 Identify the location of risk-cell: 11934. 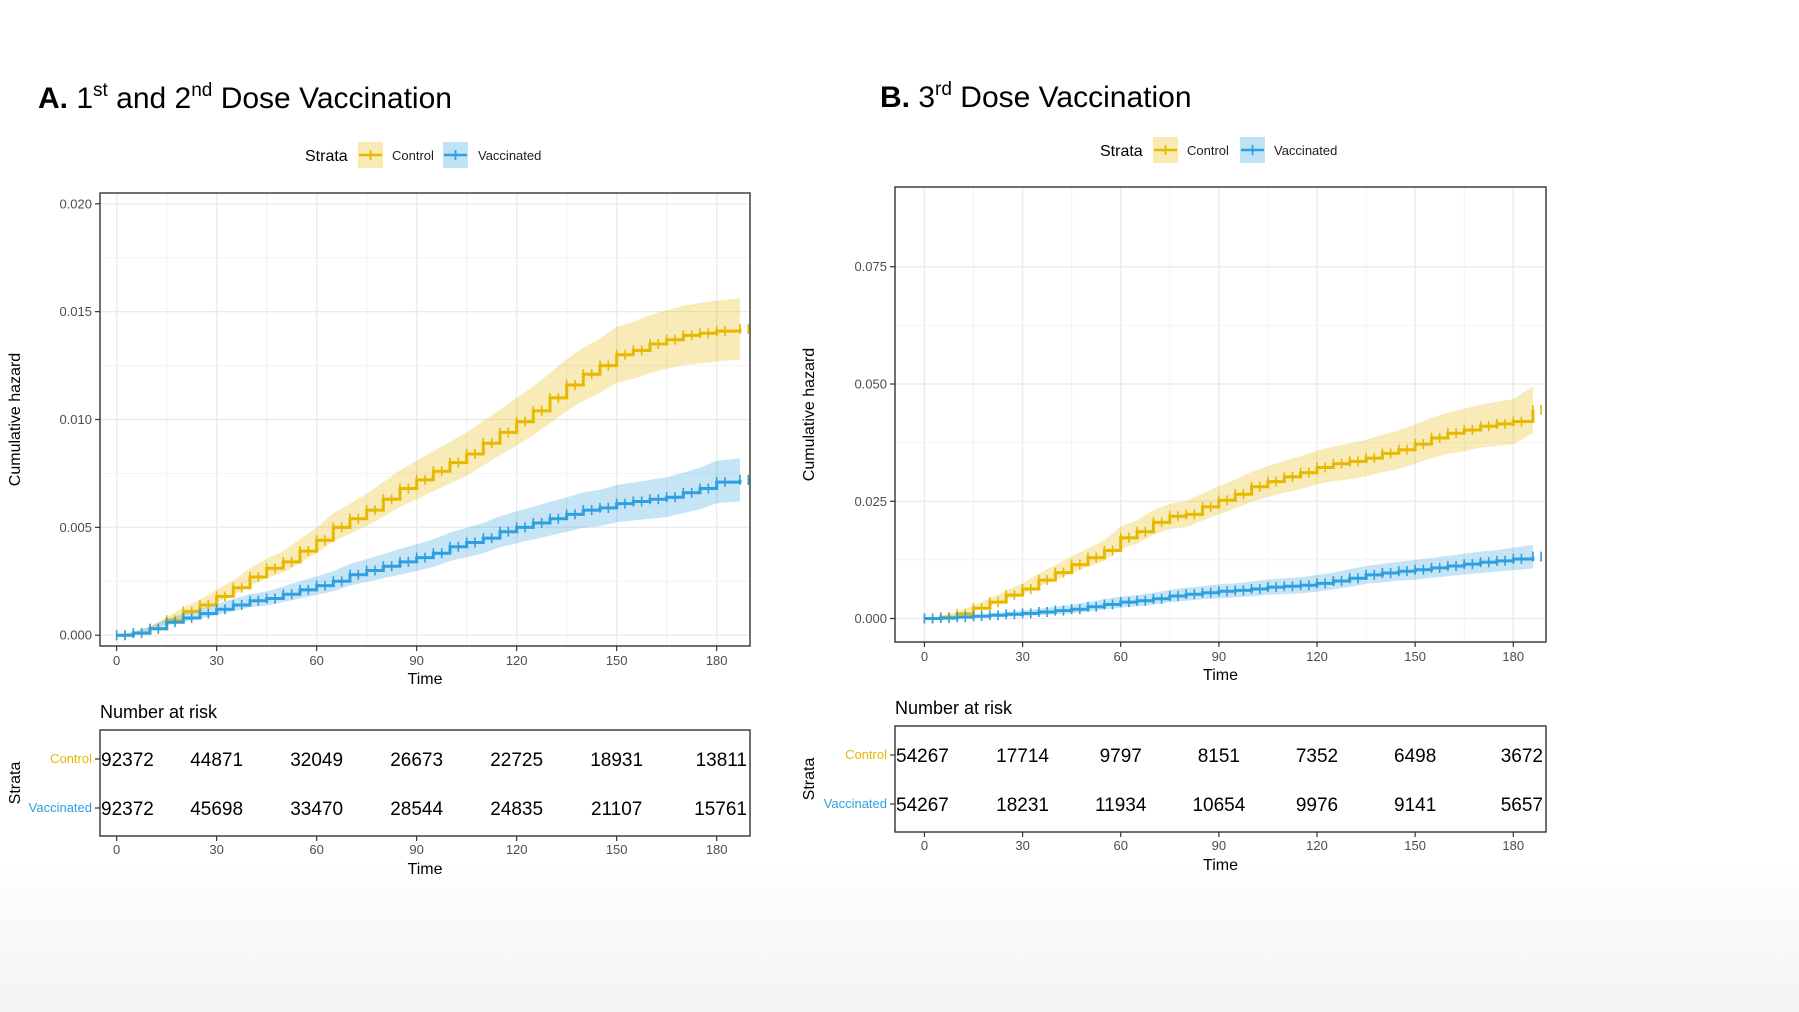
(1121, 805).